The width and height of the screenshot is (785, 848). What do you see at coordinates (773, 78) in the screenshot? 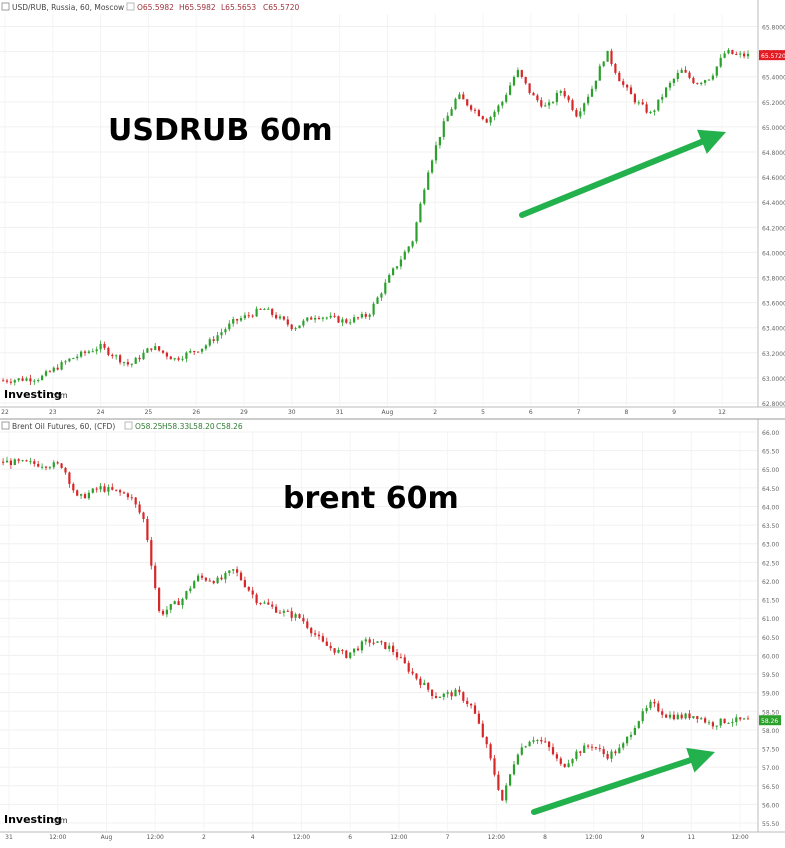
I see `y-tick-label: 65.4000` at bounding box center [773, 78].